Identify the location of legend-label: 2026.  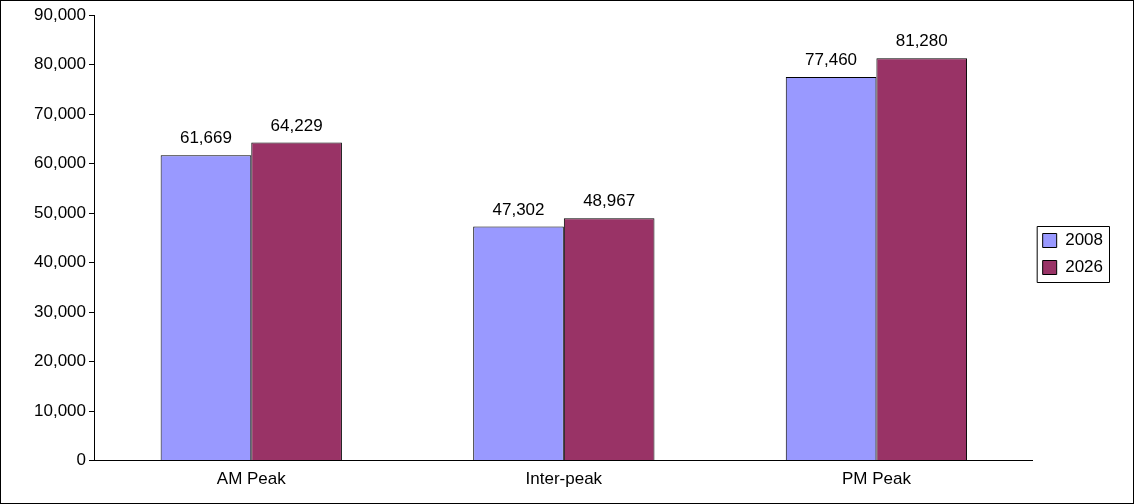
(1084, 267).